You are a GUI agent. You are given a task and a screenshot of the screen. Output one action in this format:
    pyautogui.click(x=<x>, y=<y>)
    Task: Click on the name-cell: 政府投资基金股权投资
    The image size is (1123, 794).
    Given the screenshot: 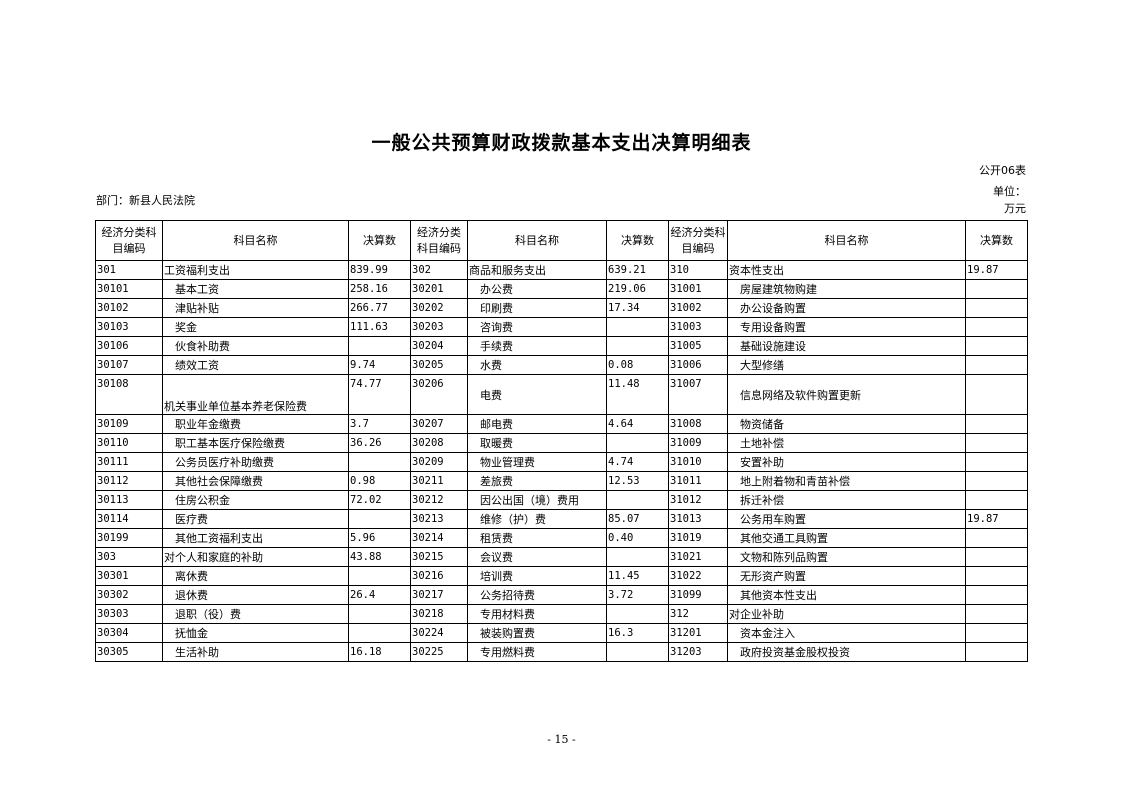 What is the action you would take?
    pyautogui.click(x=846, y=652)
    